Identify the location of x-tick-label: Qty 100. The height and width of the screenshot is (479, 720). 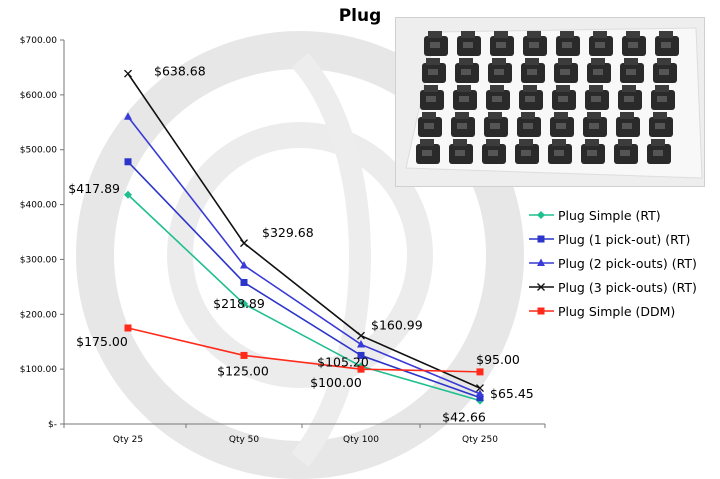
(361, 440).